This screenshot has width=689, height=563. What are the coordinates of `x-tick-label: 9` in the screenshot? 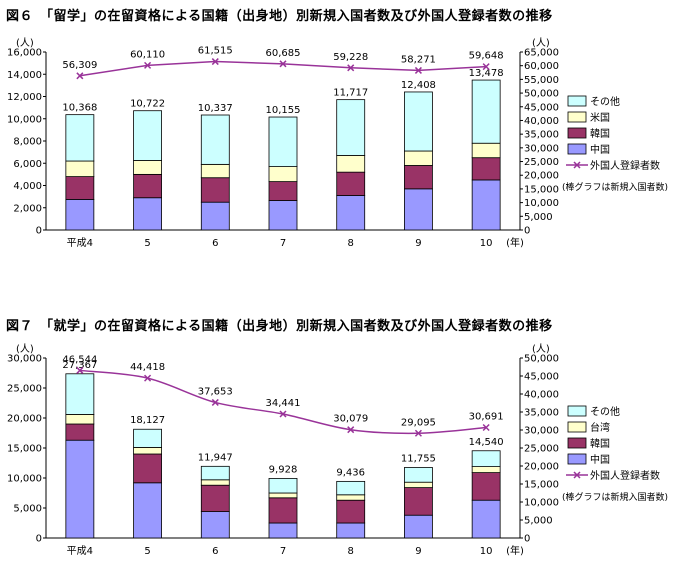 It's located at (418, 551).